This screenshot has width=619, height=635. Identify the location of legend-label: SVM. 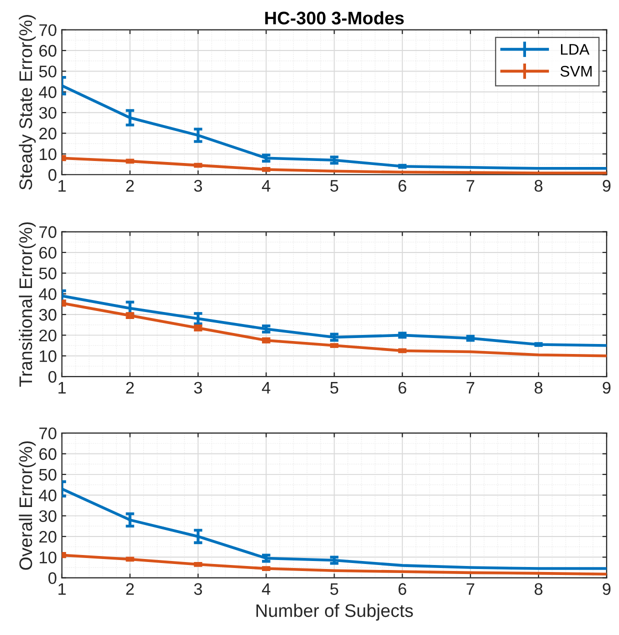
(576, 71).